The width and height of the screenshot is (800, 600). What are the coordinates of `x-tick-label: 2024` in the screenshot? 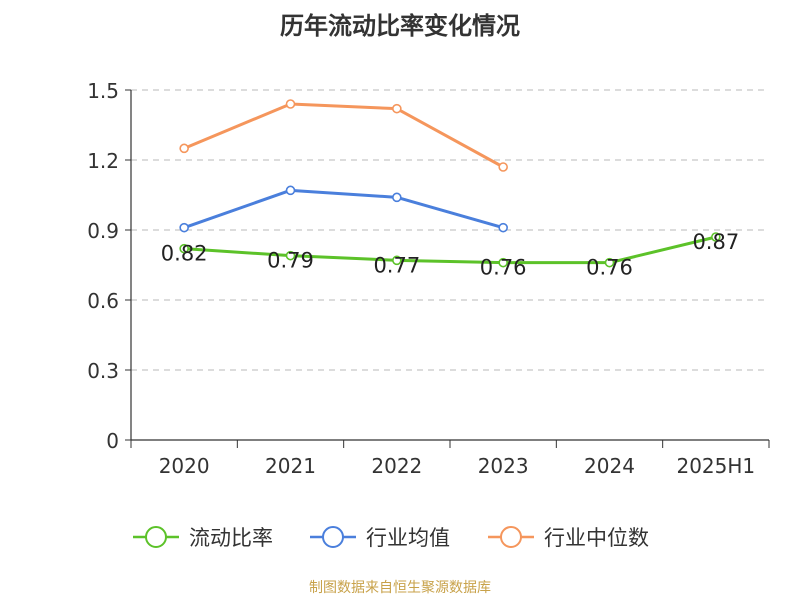 It's located at (609, 466).